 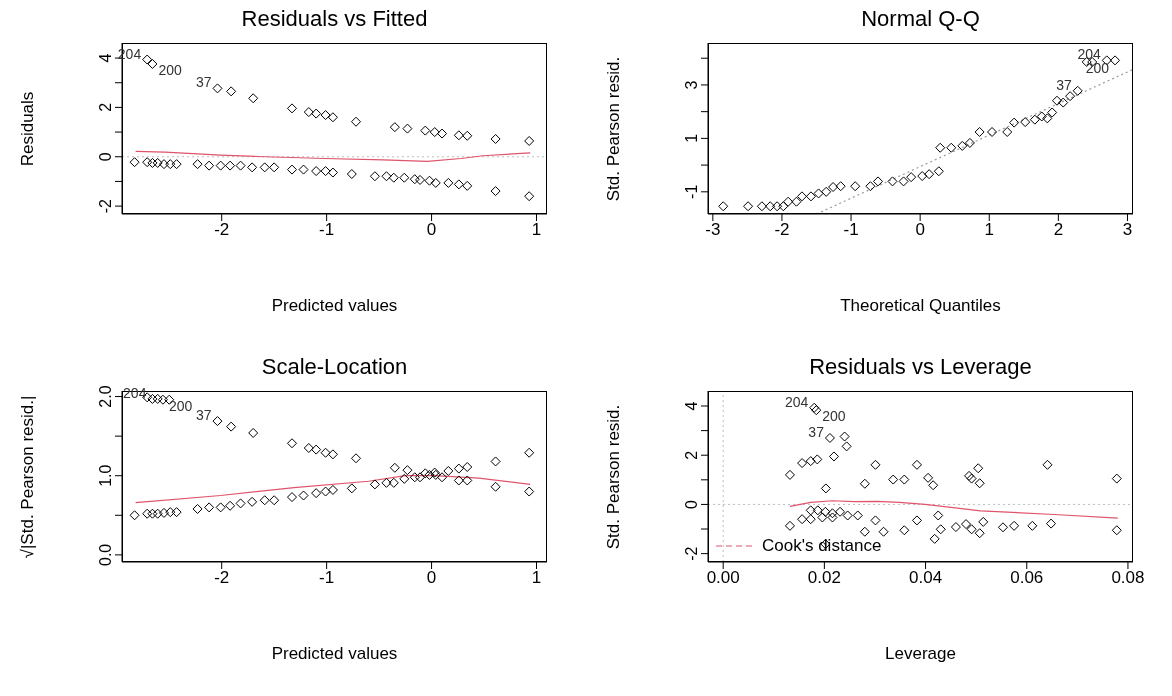 What do you see at coordinates (1058, 230) in the screenshot?
I see `x-tick-label: 2` at bounding box center [1058, 230].